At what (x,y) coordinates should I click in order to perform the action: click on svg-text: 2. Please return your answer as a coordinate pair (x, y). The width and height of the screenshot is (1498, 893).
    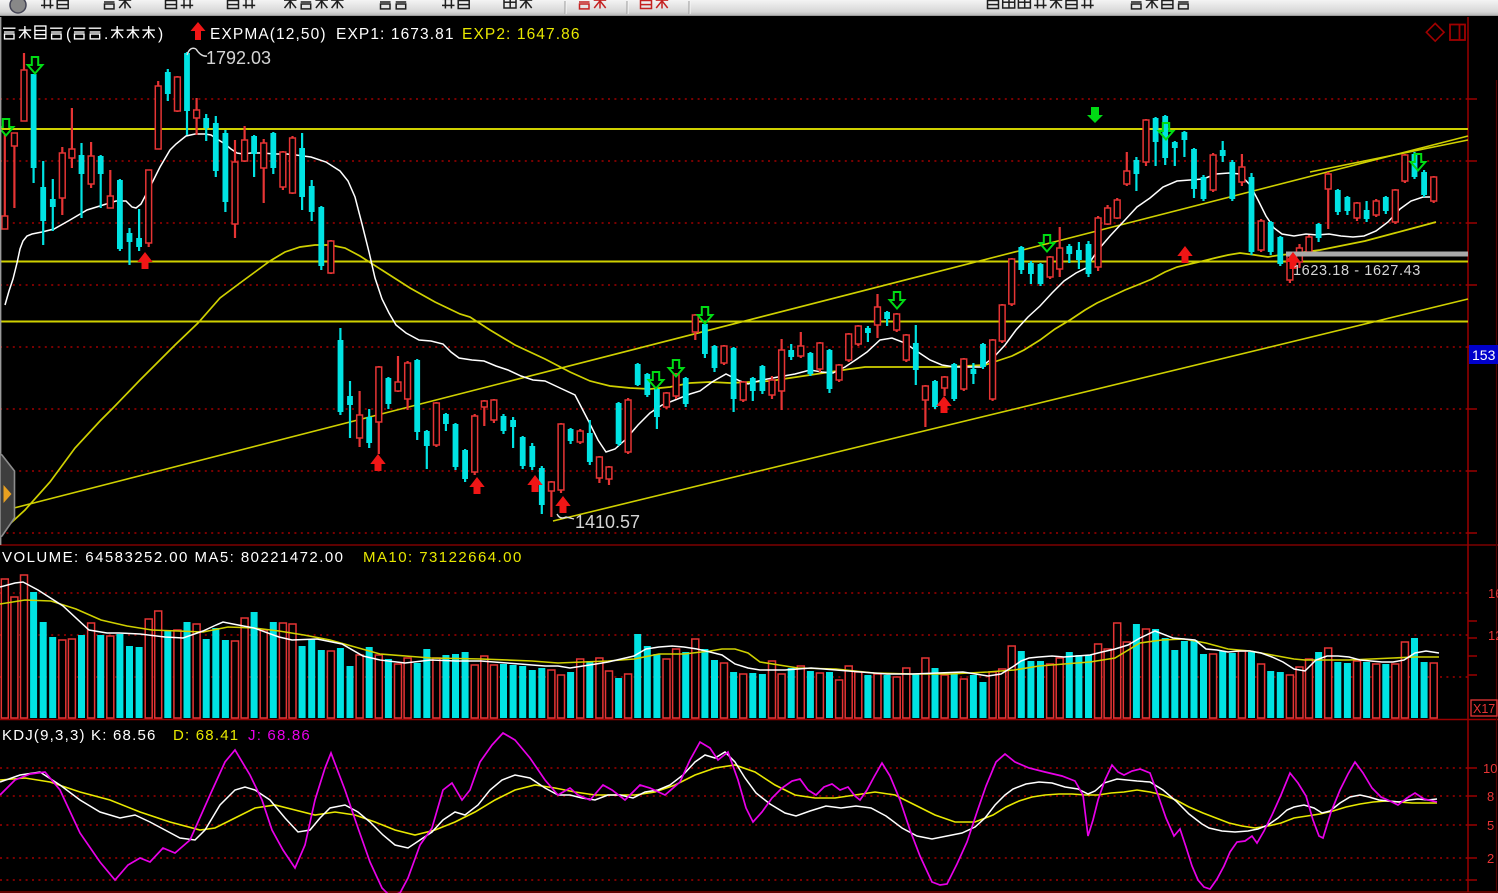
    Looking at the image, I should click on (1490, 858).